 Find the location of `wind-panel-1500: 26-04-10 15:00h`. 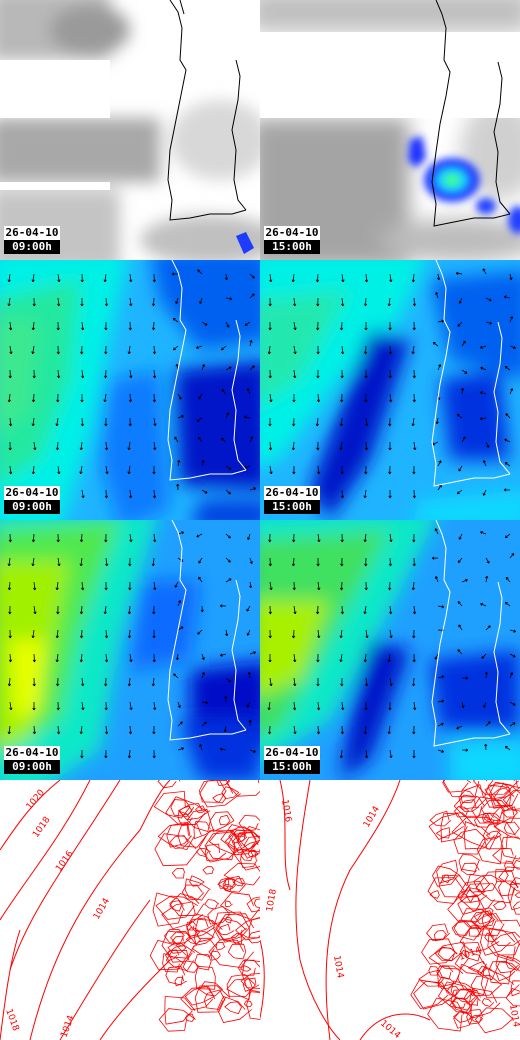

wind-panel-1500: 26-04-10 15:00h is located at coordinates (390, 390).